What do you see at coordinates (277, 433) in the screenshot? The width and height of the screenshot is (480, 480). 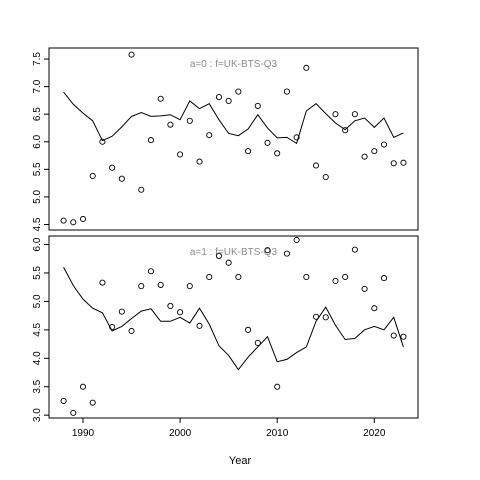 I see `x-tick-label: 2010` at bounding box center [277, 433].